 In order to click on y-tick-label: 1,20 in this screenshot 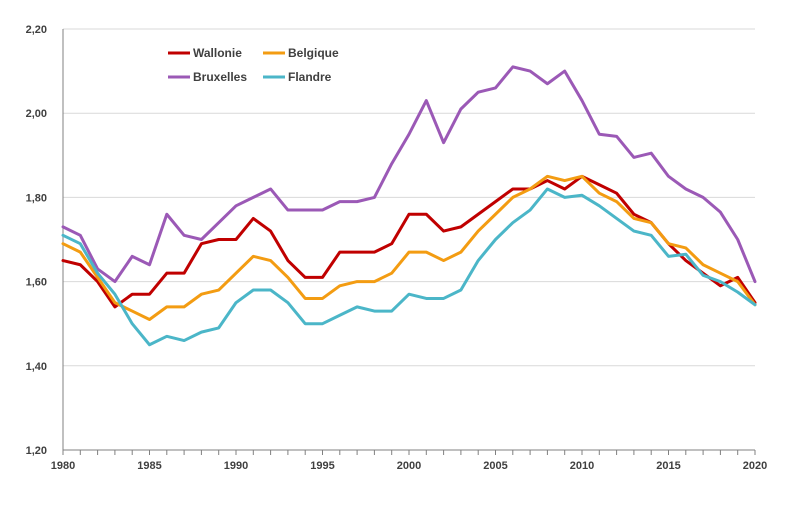, I will do `click(36, 451)`.